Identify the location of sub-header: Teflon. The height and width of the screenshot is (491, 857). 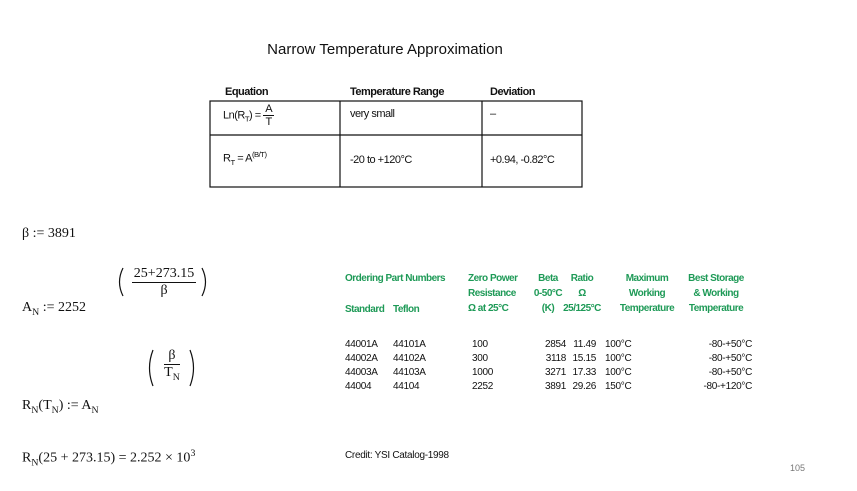
(406, 309).